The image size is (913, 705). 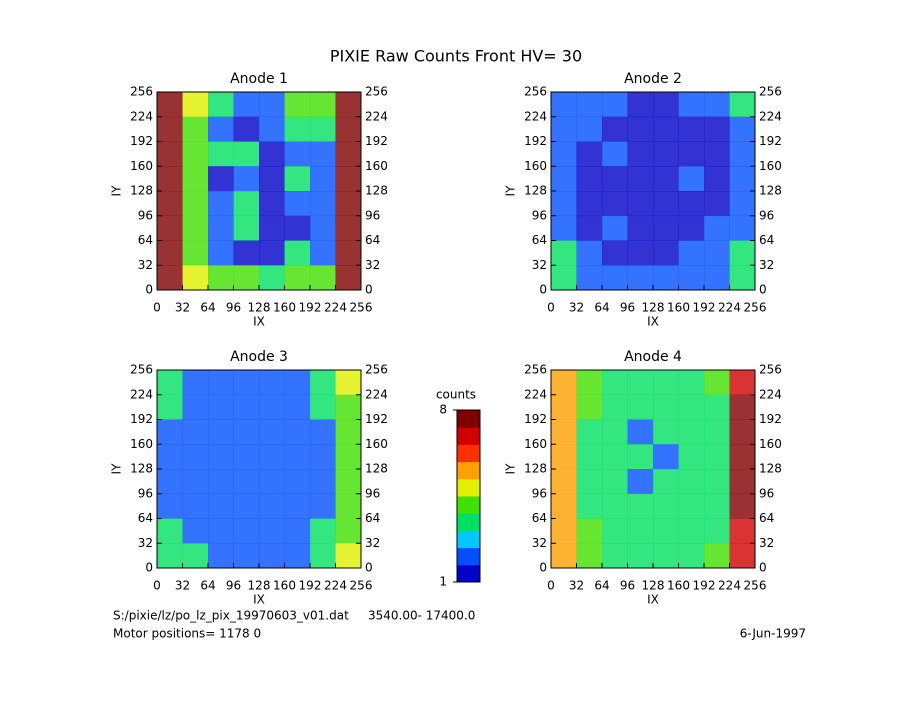 What do you see at coordinates (627, 586) in the screenshot?
I see `x-tick-label: 96` at bounding box center [627, 586].